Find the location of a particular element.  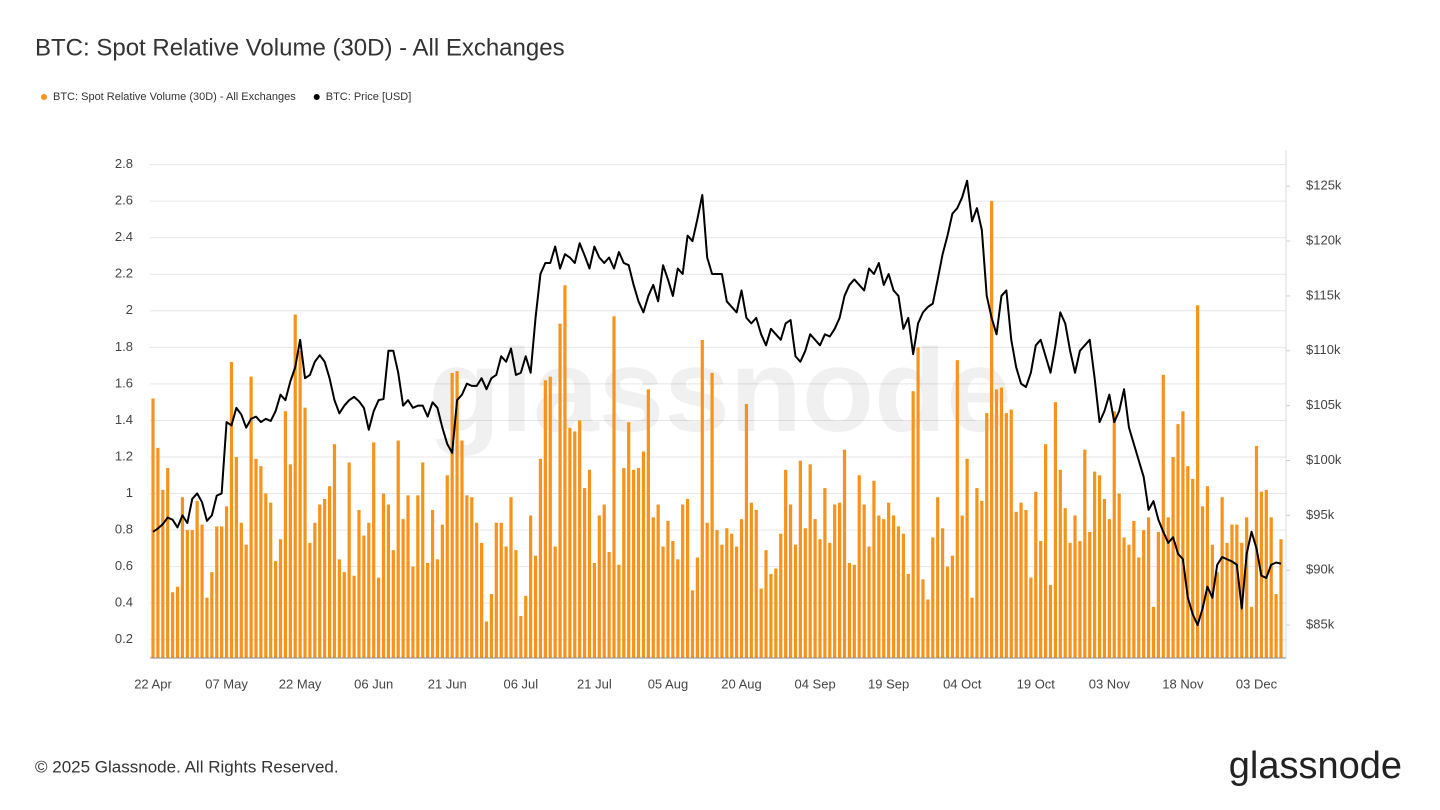

watermark: glassnode is located at coordinates (720, 391).